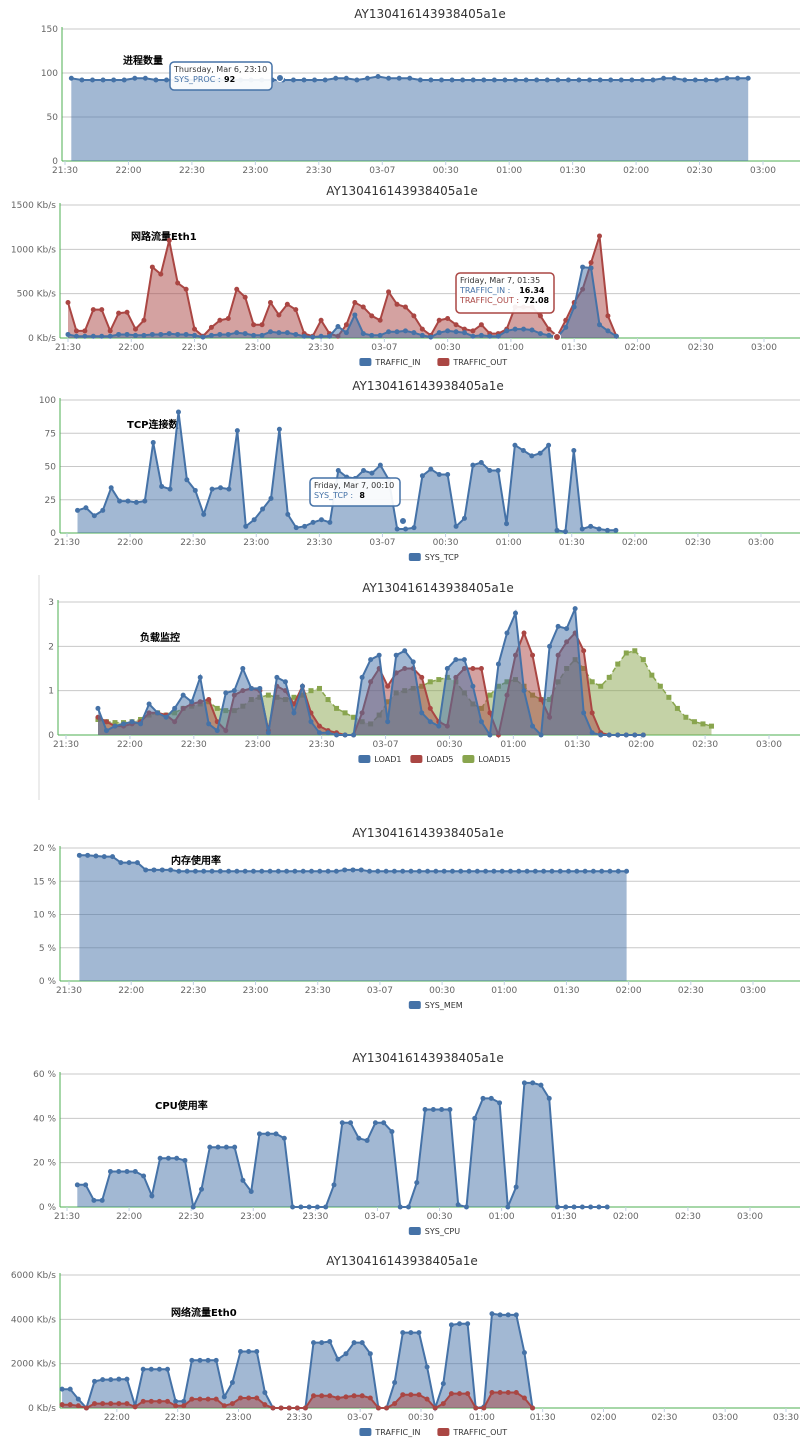 This screenshot has height=1450, width=800. What do you see at coordinates (479, 362) in the screenshot?
I see `legend-item: TRAFFIC_OUT` at bounding box center [479, 362].